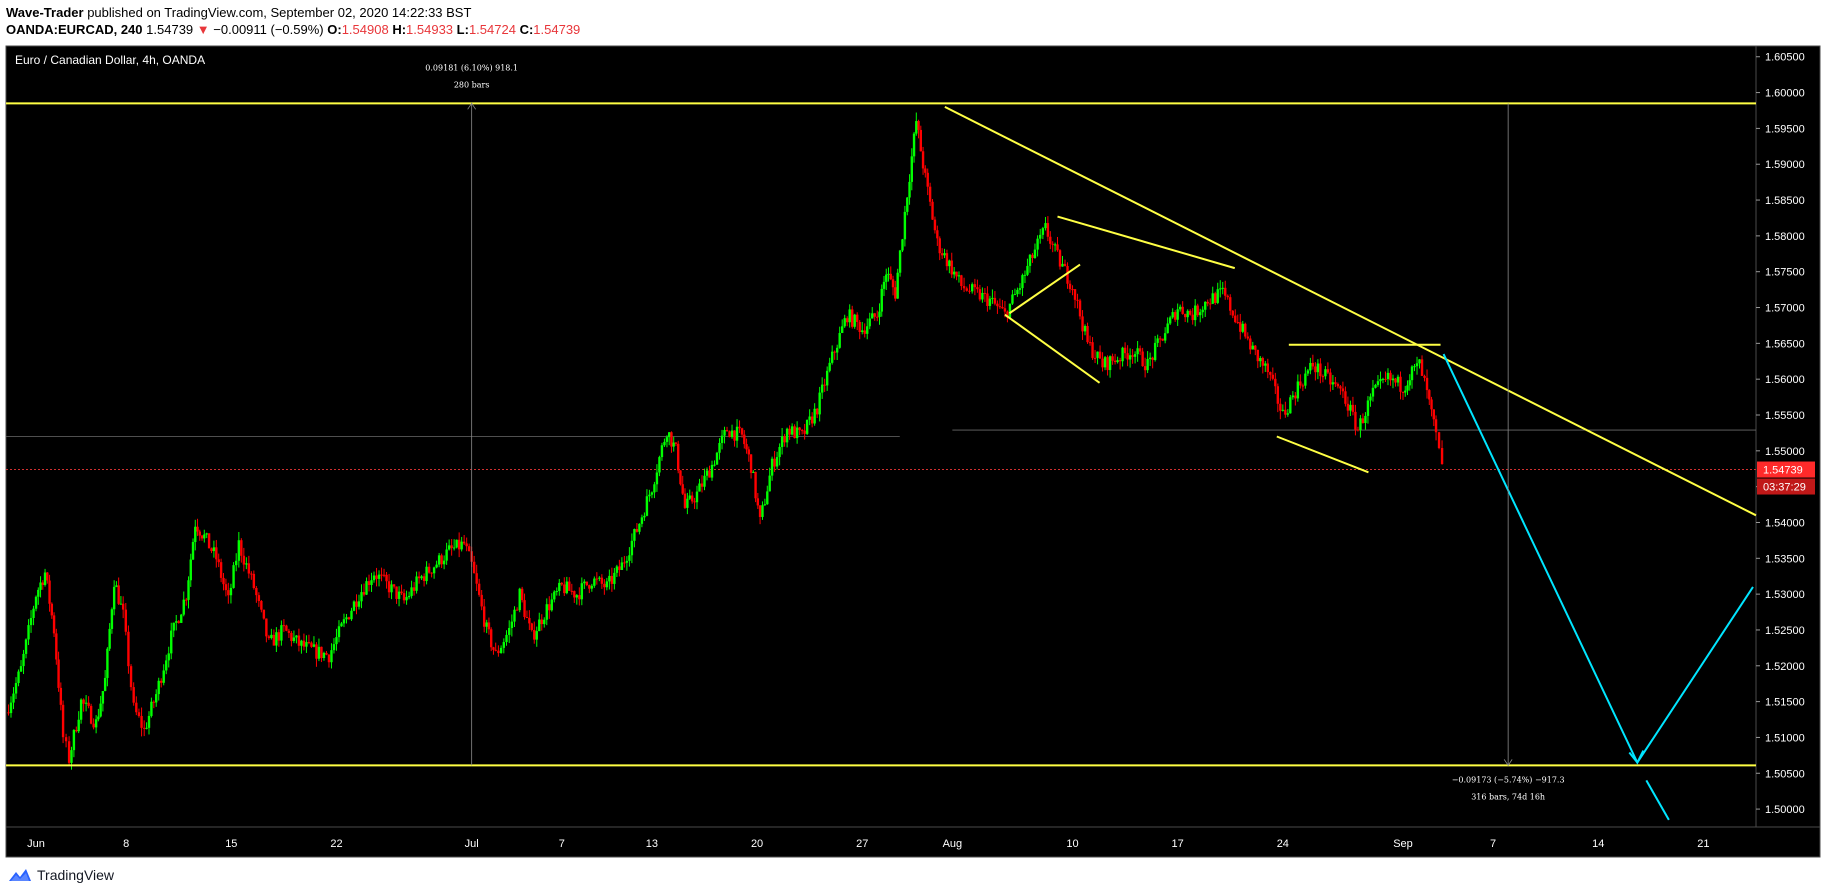 Image resolution: width=1826 pixels, height=893 pixels. What do you see at coordinates (1044, 289) in the screenshot?
I see `flag-inner-line` at bounding box center [1044, 289].